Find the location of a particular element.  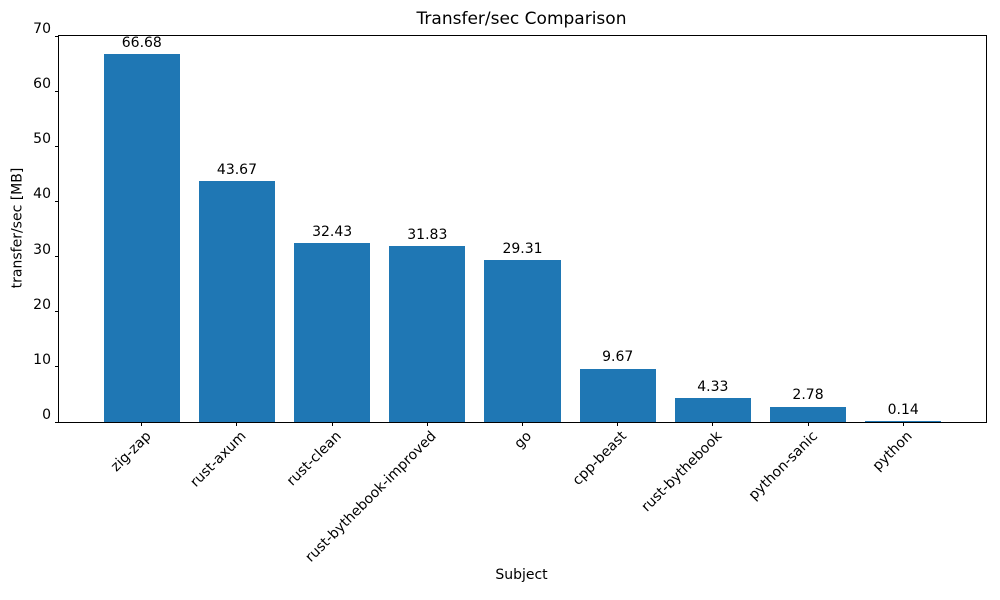

bar-go is located at coordinates (522, 341).